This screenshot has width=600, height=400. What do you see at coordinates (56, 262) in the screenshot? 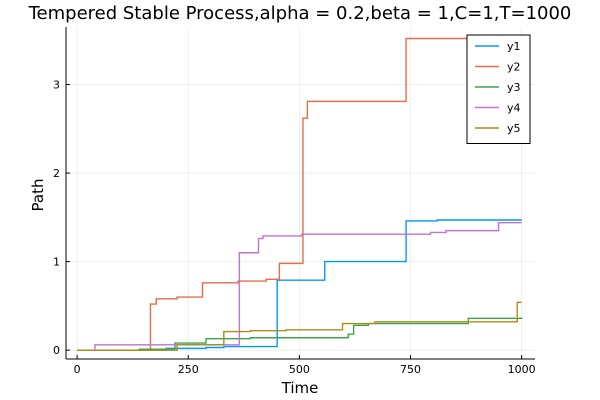
I see `y-tick-label: 1` at bounding box center [56, 262].